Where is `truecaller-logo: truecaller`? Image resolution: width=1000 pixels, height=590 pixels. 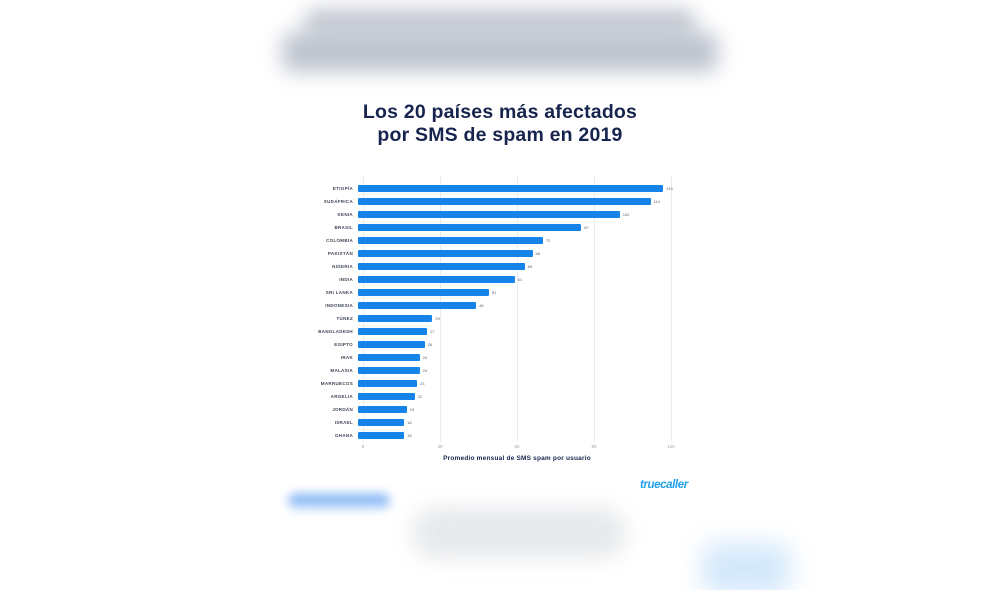 truecaller-logo: truecaller is located at coordinates (664, 485).